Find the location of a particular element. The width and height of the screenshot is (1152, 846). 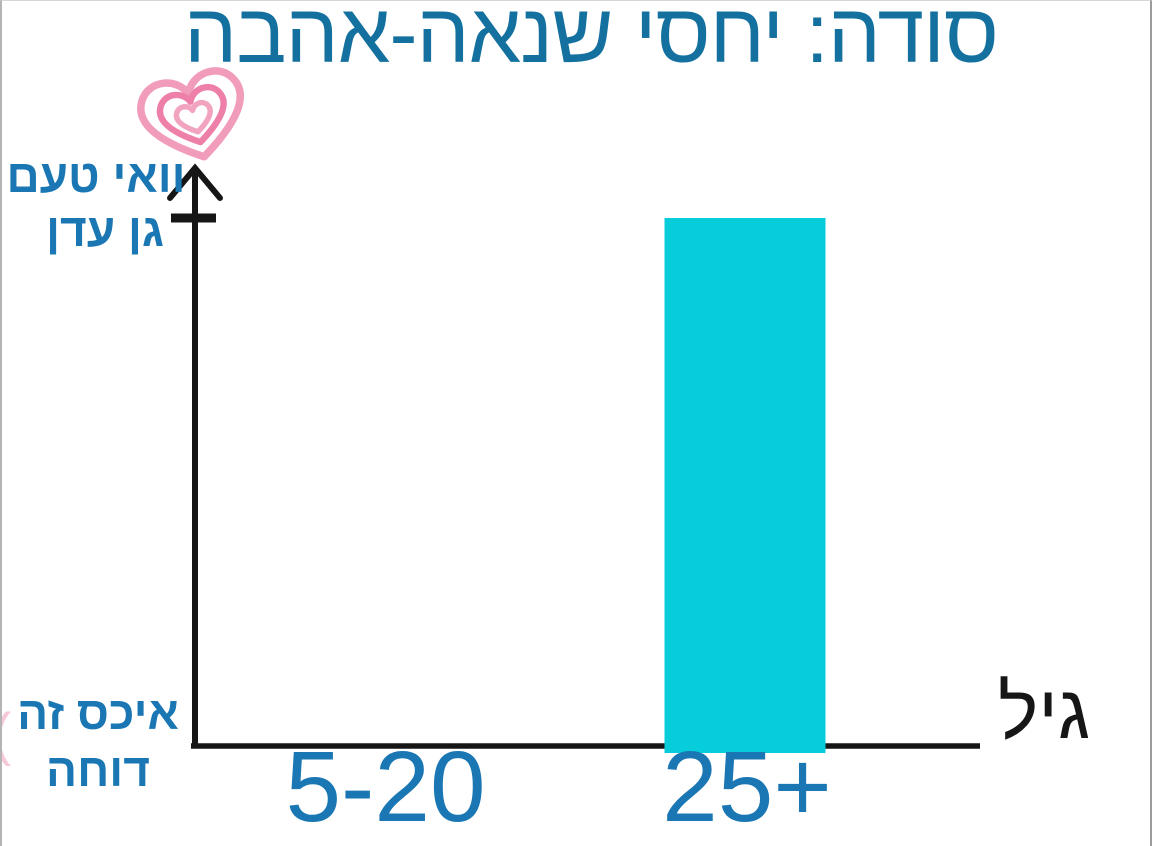

y-axis-min-label: איכס זה דוחה is located at coordinates (98, 742).